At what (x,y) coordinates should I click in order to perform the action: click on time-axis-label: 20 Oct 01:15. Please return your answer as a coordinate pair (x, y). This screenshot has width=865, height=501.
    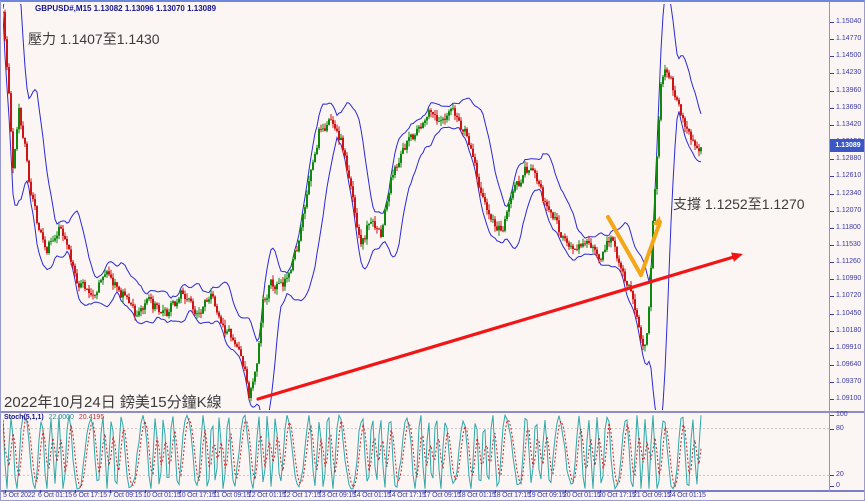
    Looking at the image, I should click on (582, 495).